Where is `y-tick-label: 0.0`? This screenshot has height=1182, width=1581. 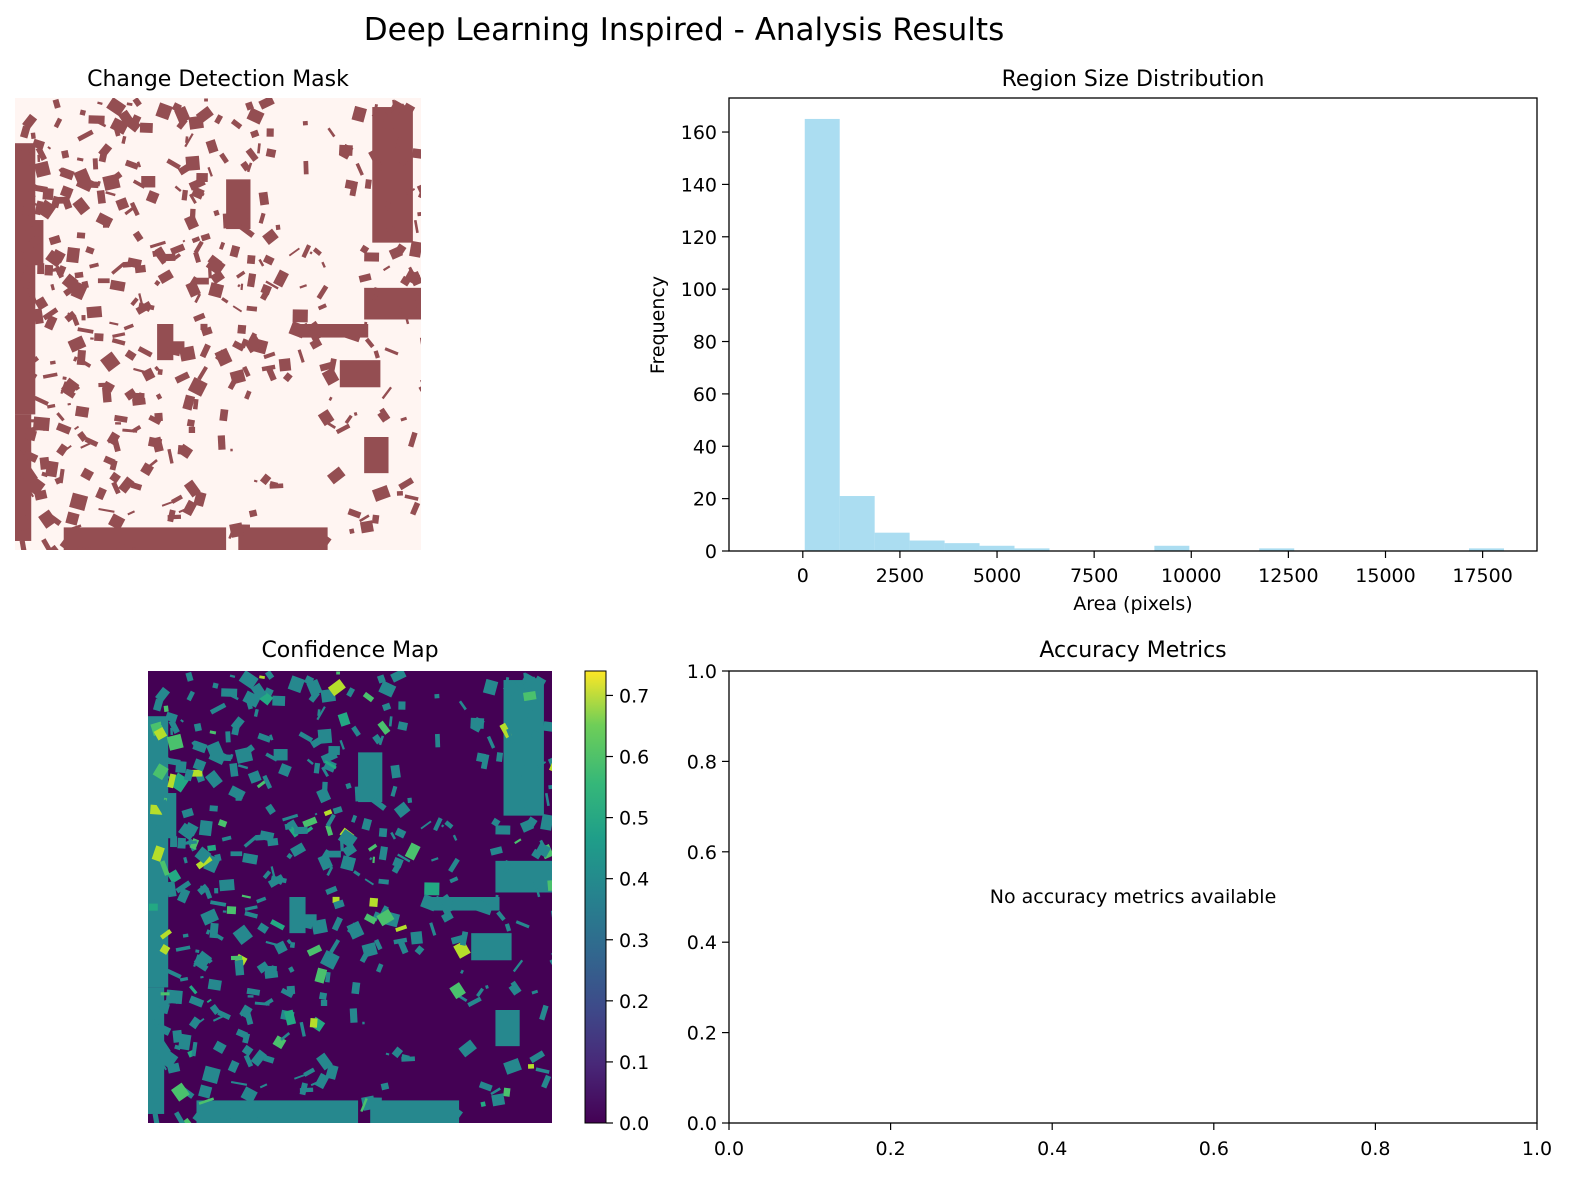 y-tick-label: 0.0 is located at coordinates (702, 1124).